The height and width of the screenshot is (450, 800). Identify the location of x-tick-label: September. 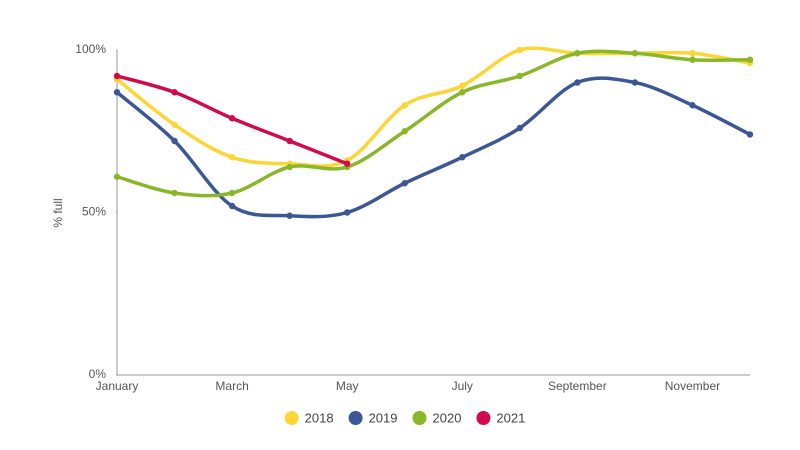
(577, 386).